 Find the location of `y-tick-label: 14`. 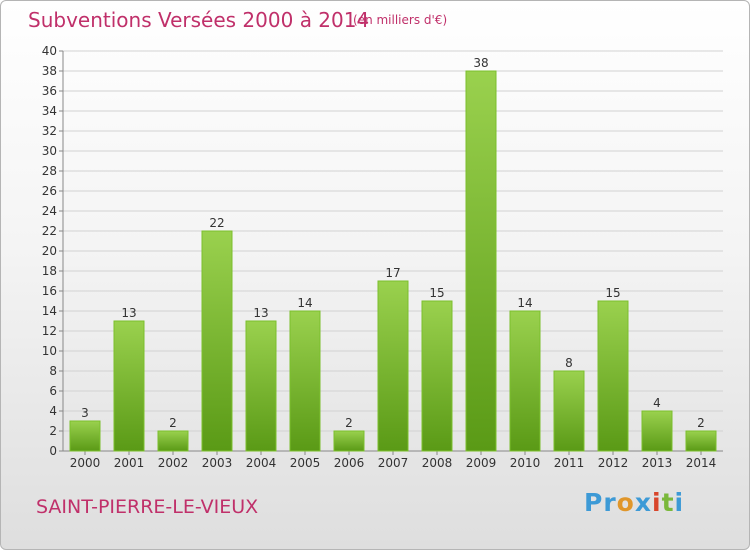

y-tick-label: 14 is located at coordinates (49, 311).